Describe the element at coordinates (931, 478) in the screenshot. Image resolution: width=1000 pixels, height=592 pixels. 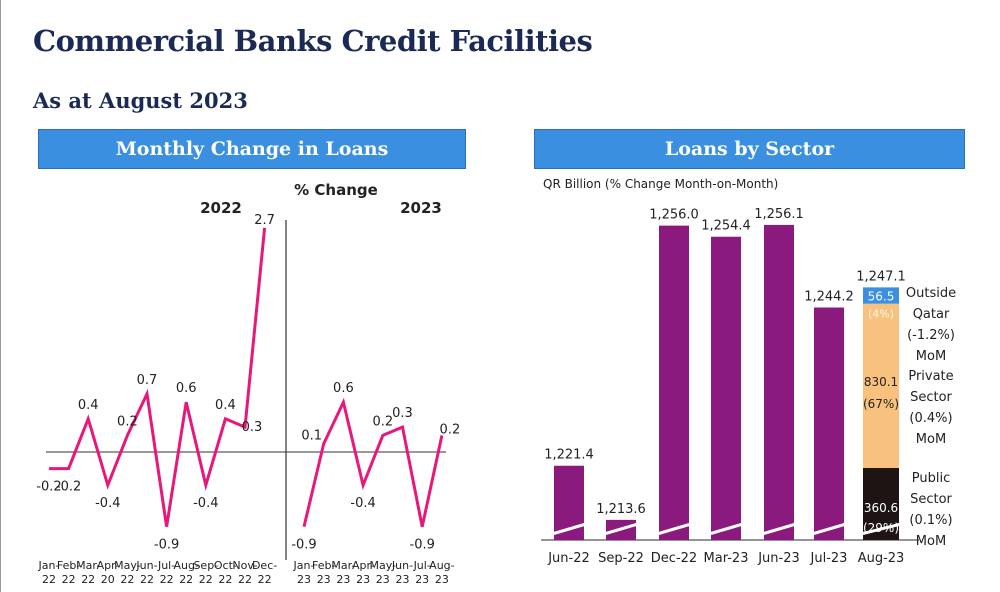
I see `stack-legend-label: Public` at that location.